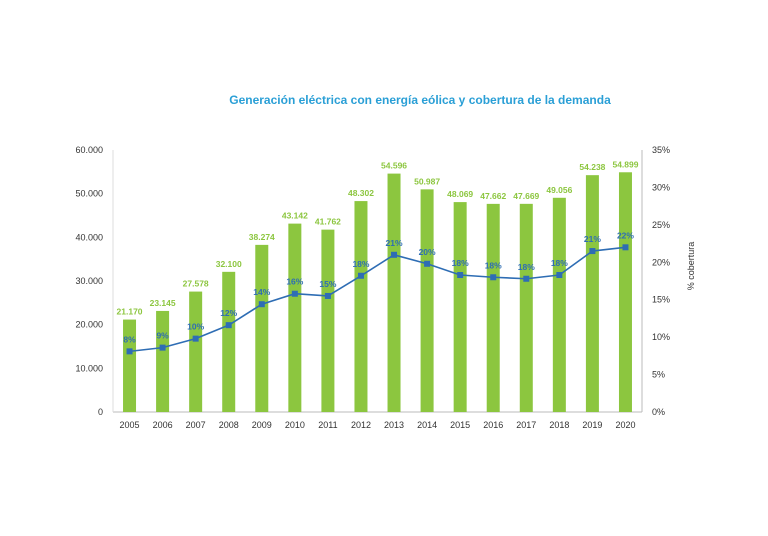  Describe the element at coordinates (377, 299) in the screenshot. I see `coverage-line` at that location.